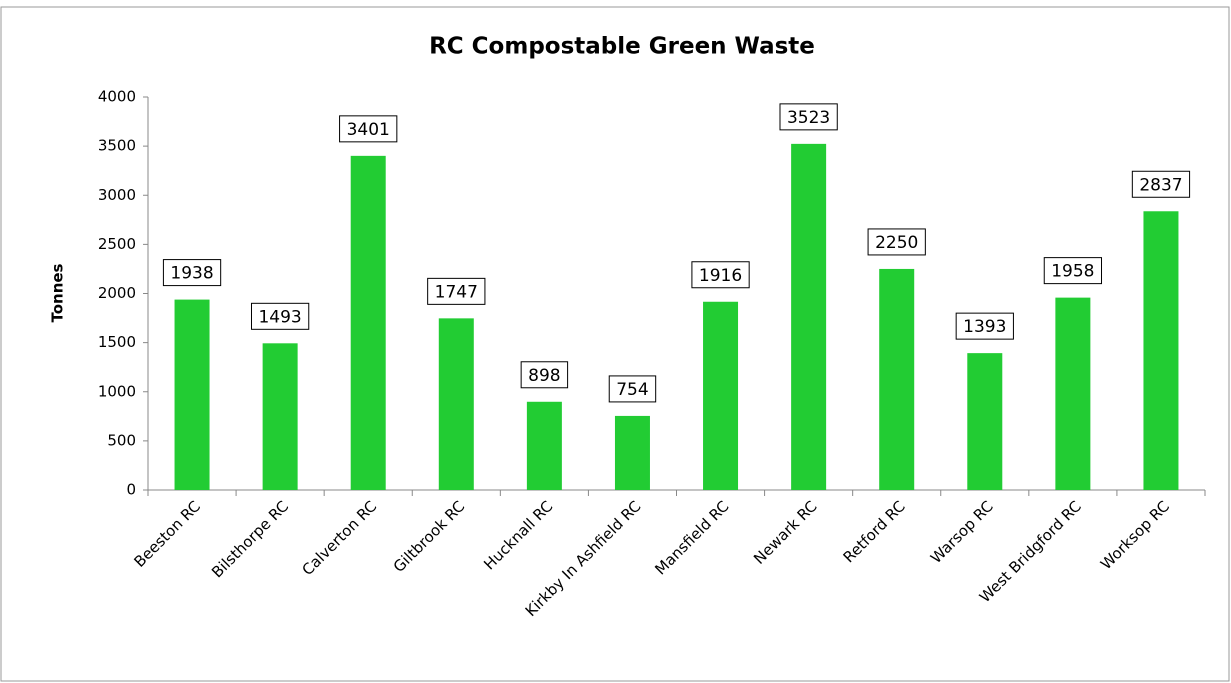 The width and height of the screenshot is (1231, 683). I want to click on y-tick-label: 0, so click(131, 490).